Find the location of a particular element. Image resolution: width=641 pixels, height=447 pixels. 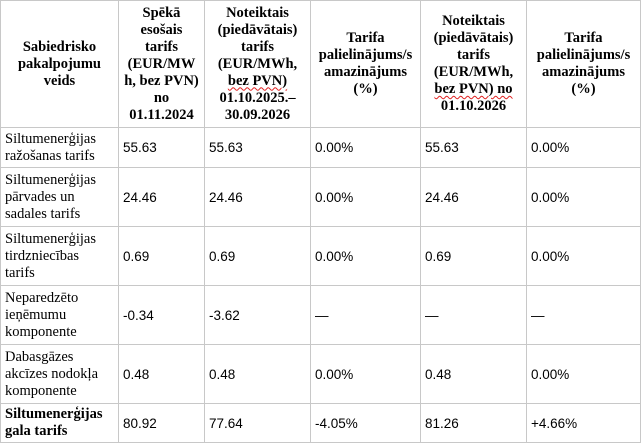

cell-proposed-2026: 81.26 is located at coordinates (473, 423).